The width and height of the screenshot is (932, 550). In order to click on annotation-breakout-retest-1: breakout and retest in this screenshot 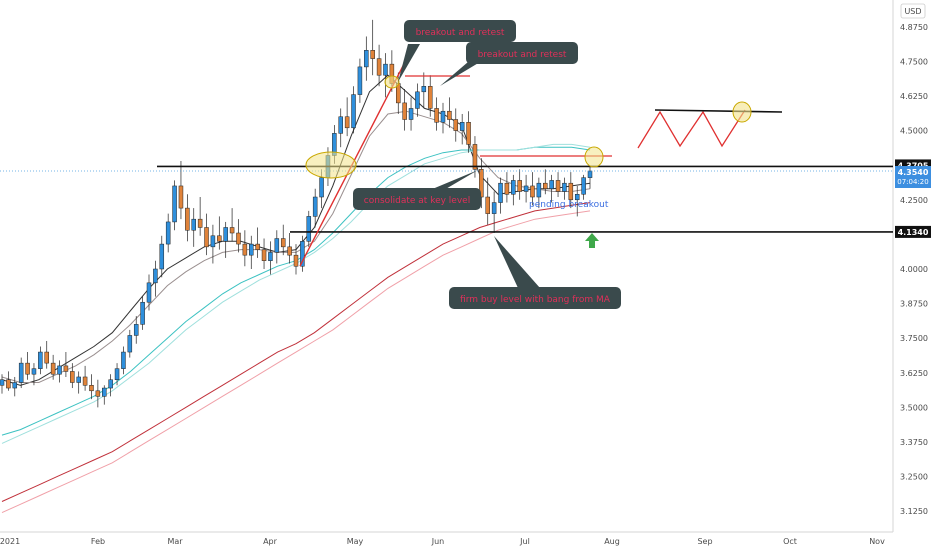, I will do `click(460, 33)`.